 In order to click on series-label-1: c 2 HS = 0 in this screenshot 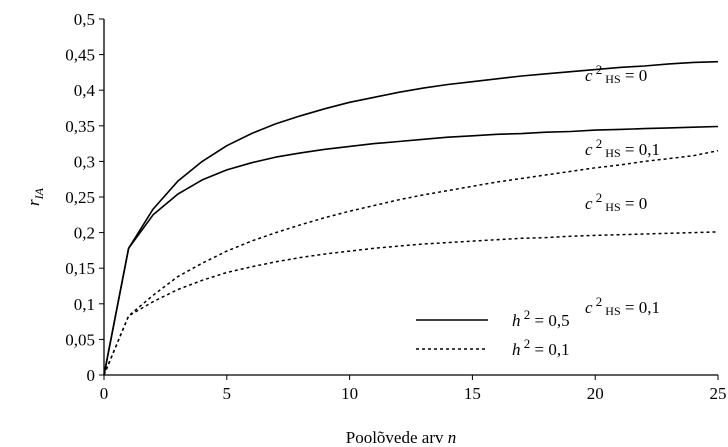, I will do `click(616, 74)`.